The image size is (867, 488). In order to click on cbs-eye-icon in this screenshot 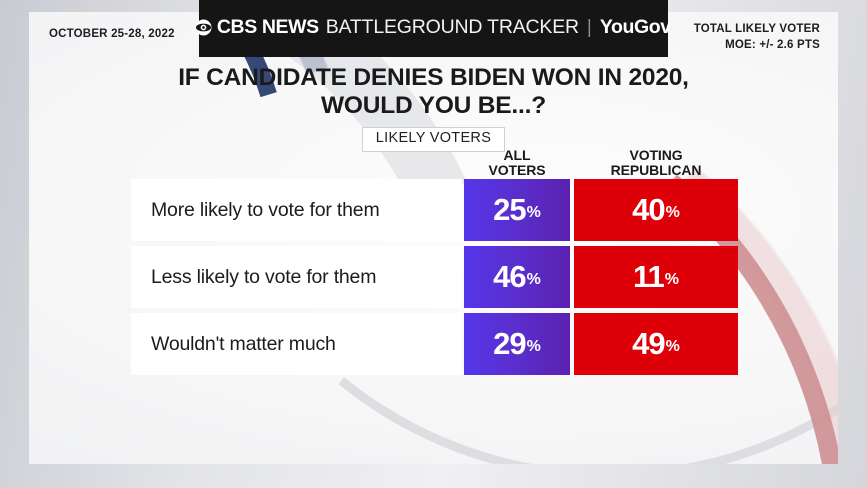, I will do `click(203, 27)`.